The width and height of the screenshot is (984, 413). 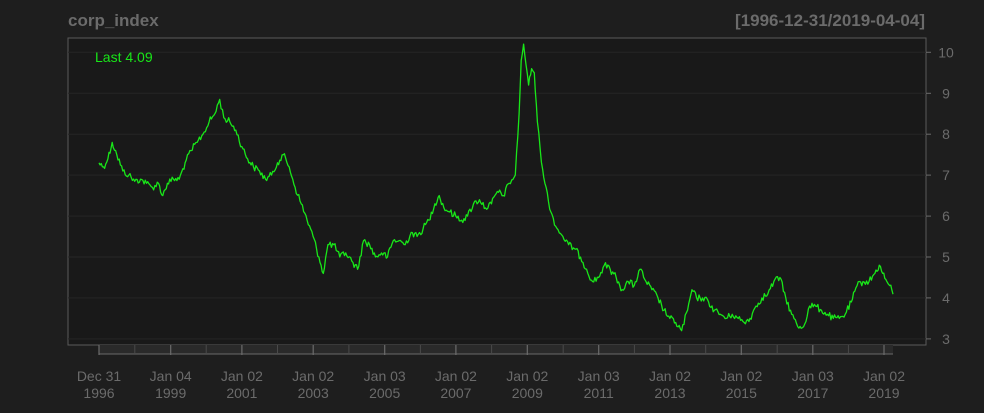 What do you see at coordinates (946, 216) in the screenshot?
I see `y-tick-label: 6` at bounding box center [946, 216].